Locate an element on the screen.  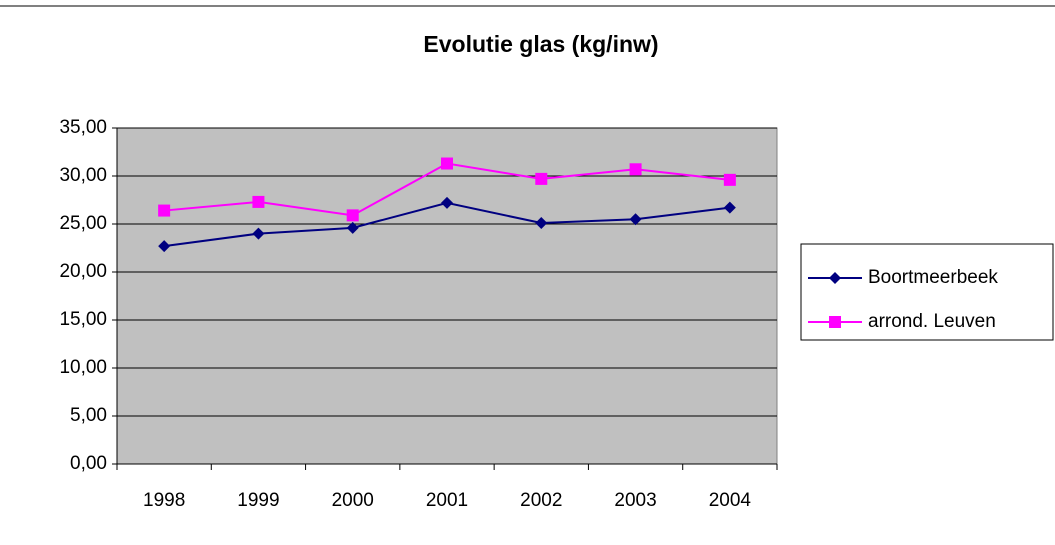
chart-title: Evolutie glas (kg/inw) is located at coordinates (540, 44).